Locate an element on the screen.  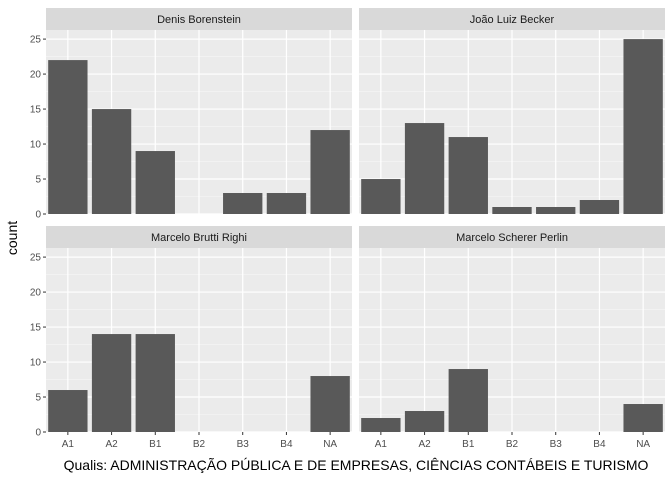
facet-strip-label: Marcelo Scherer Perlin is located at coordinates (512, 238).